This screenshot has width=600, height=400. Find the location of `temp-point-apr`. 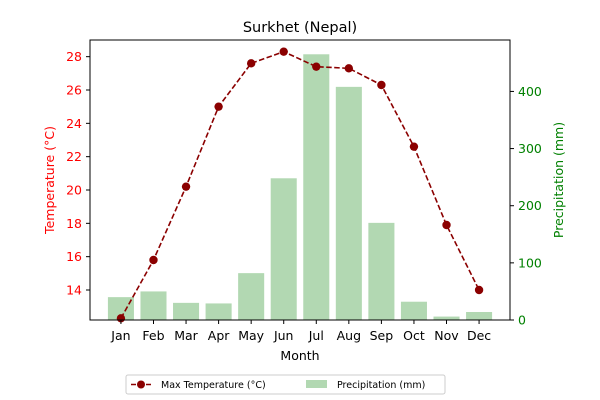

temp-point-apr is located at coordinates (218, 106).